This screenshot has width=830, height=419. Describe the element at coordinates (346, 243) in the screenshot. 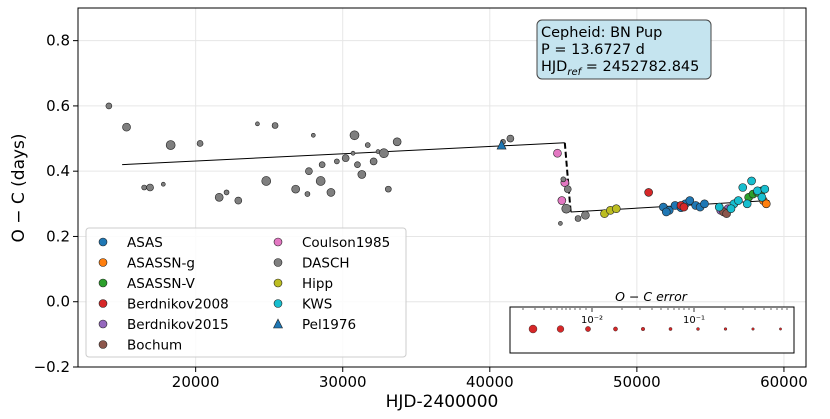

I see `legend-label-coulson1985: Coulson1985` at that location.